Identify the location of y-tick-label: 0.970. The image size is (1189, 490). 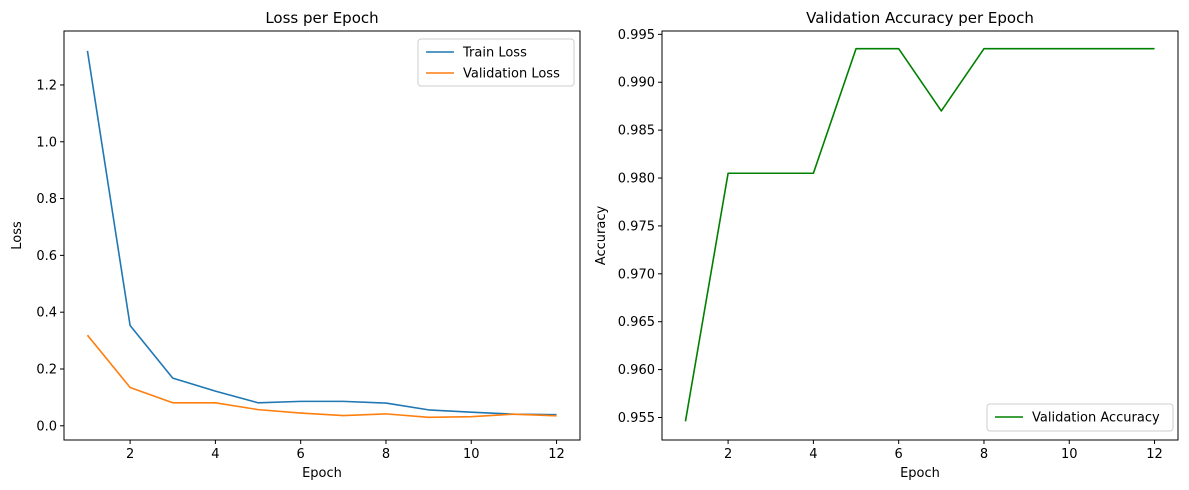
(636, 274).